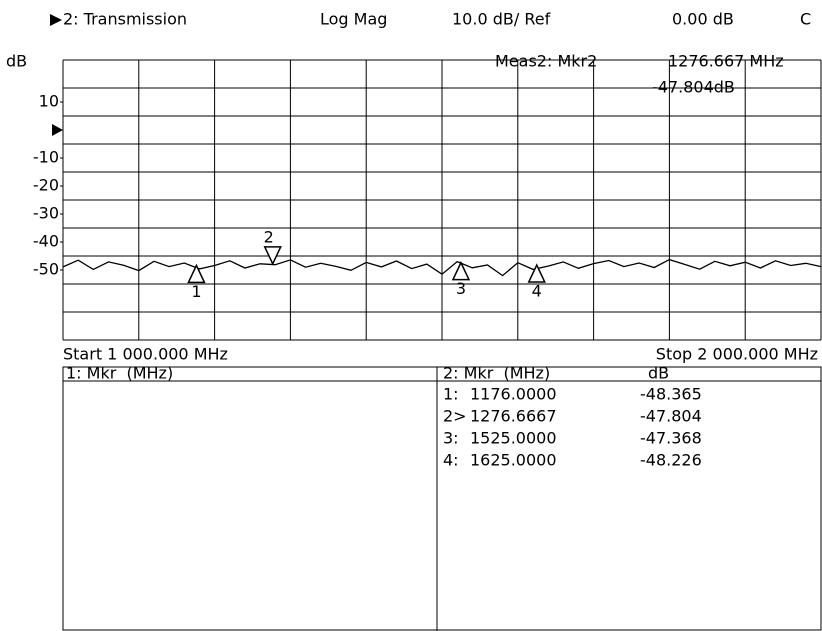 Image resolution: width=822 pixels, height=631 pixels. Describe the element at coordinates (16, 61) in the screenshot. I see `y-axis-label: dB` at that location.